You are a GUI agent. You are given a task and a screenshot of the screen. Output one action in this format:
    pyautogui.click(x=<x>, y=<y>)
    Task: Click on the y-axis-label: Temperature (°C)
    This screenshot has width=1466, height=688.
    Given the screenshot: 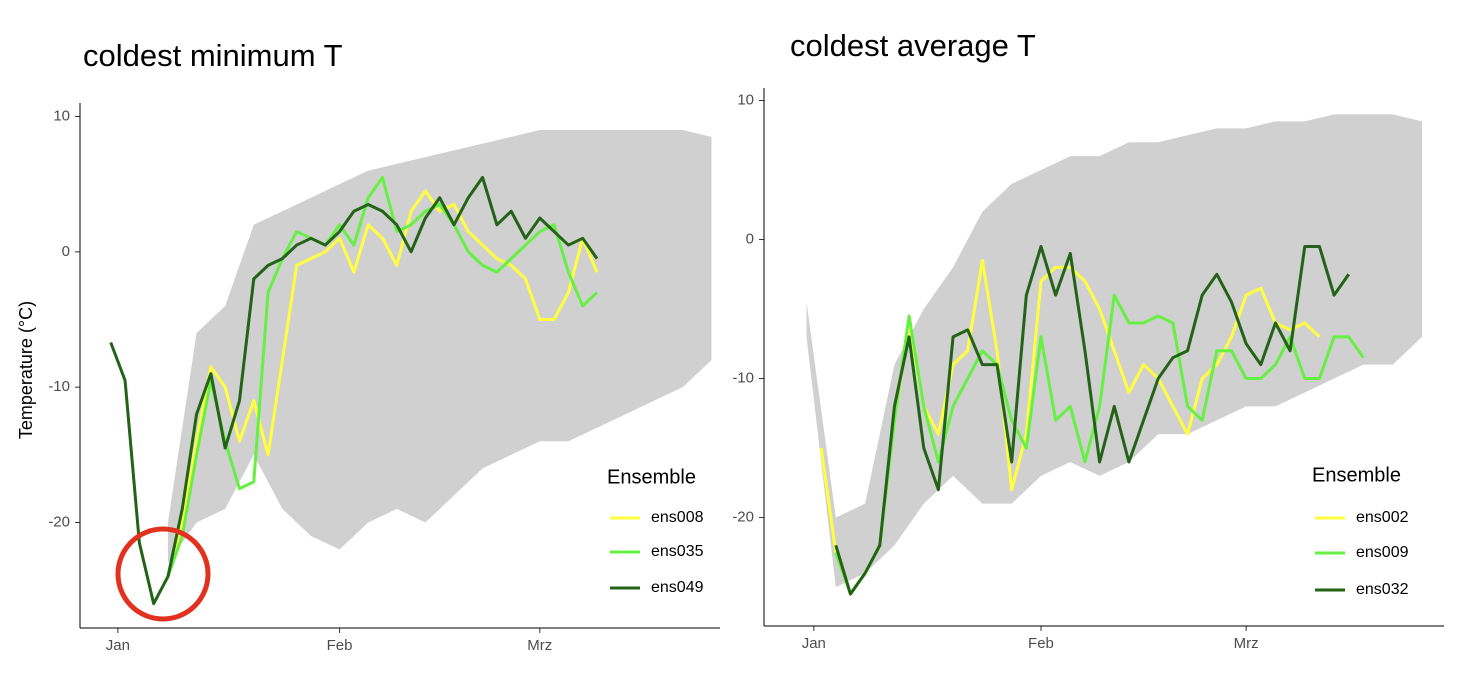 What is the action you would take?
    pyautogui.click(x=26, y=370)
    